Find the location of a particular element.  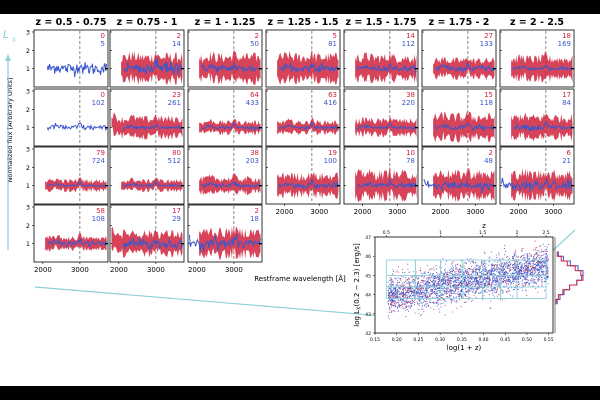

column-title: z = 2 - 2.5 is located at coordinates (537, 22).